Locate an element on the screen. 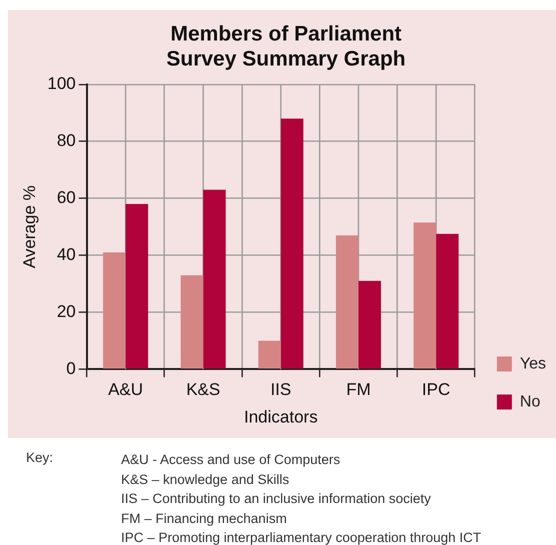 This screenshot has height=545, width=556. legend-label: Yes is located at coordinates (533, 363).